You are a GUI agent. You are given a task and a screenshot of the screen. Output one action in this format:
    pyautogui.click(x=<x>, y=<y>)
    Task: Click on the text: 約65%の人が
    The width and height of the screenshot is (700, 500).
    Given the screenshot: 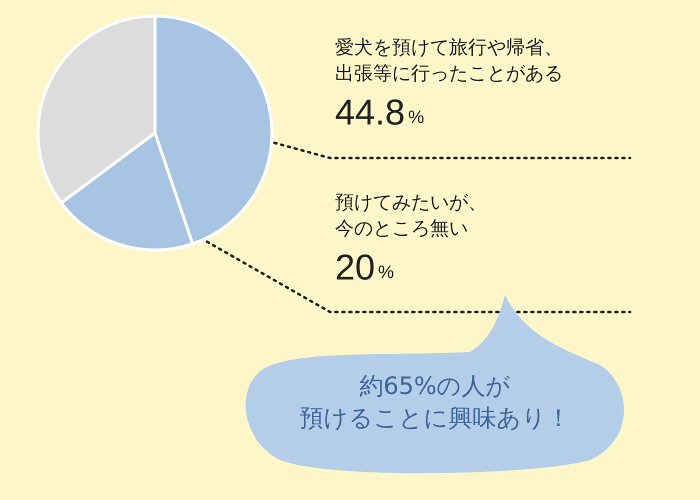 What is the action you would take?
    pyautogui.click(x=435, y=386)
    